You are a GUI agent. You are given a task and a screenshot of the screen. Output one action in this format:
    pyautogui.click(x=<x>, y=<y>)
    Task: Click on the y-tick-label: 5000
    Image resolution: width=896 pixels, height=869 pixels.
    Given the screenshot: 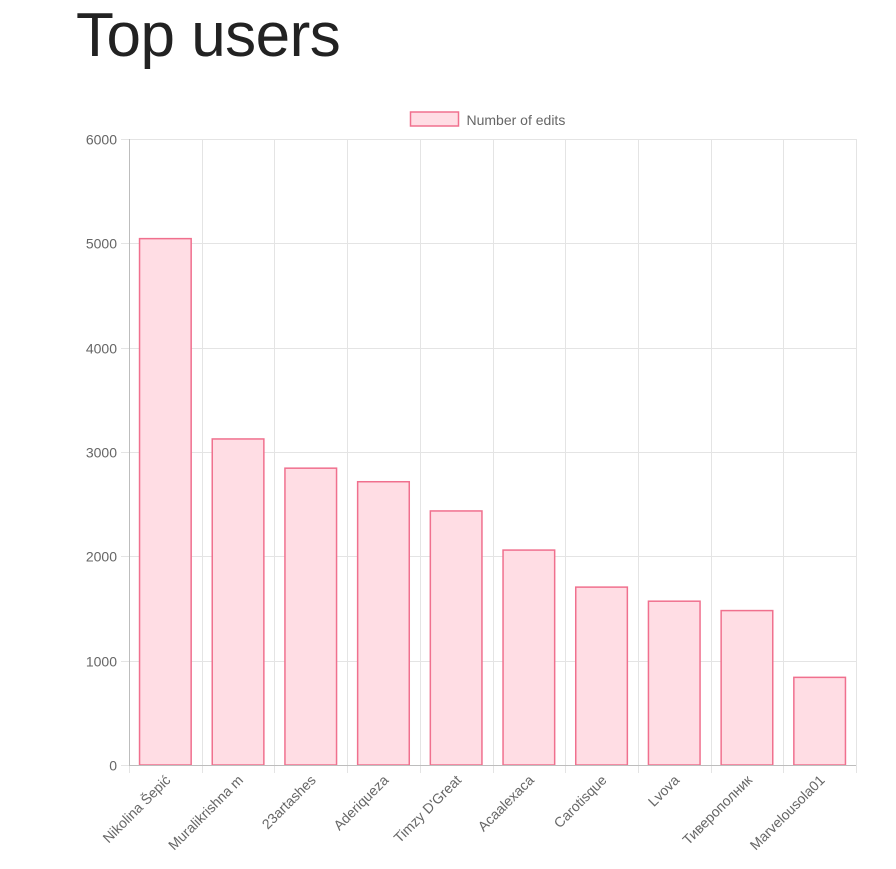 What is the action you would take?
    pyautogui.click(x=101, y=244)
    